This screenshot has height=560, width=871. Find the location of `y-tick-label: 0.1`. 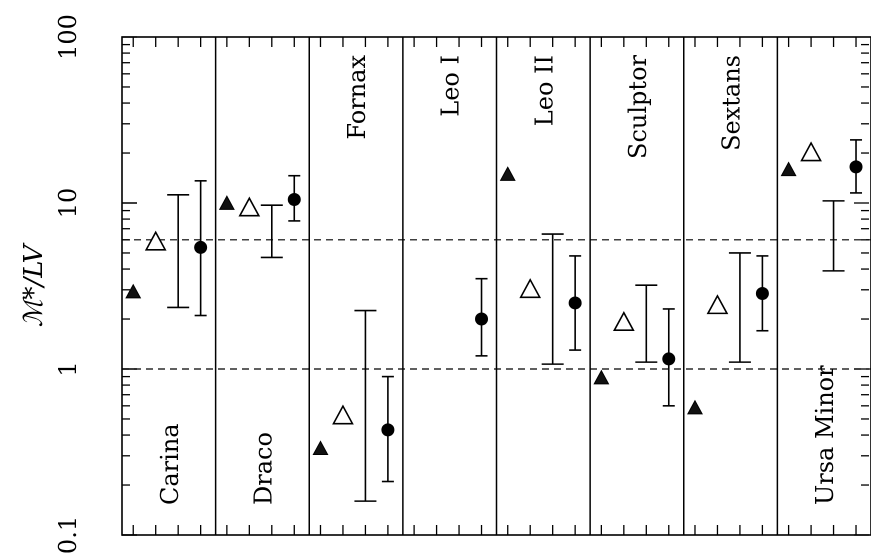

y-tick-label: 0.1 is located at coordinates (68, 535).